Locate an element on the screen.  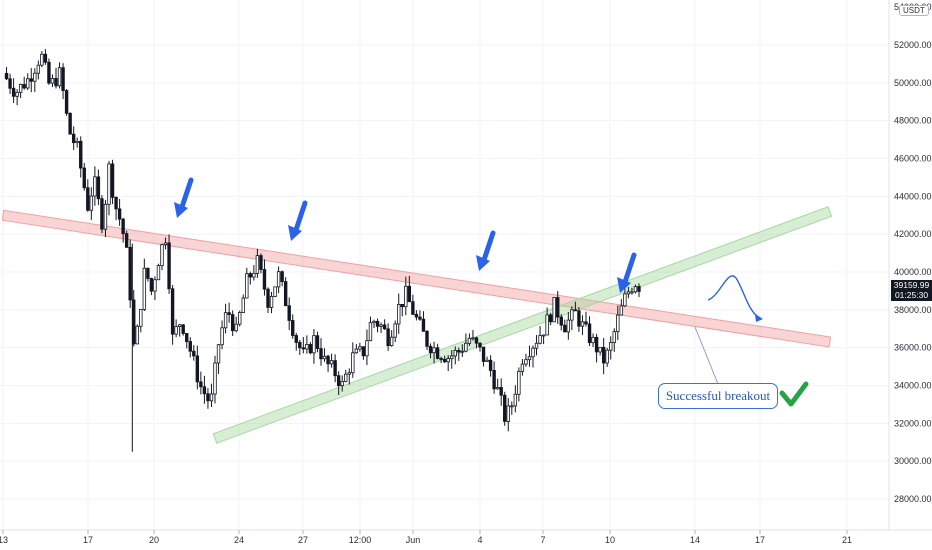
projection-path is located at coordinates (728, 330).